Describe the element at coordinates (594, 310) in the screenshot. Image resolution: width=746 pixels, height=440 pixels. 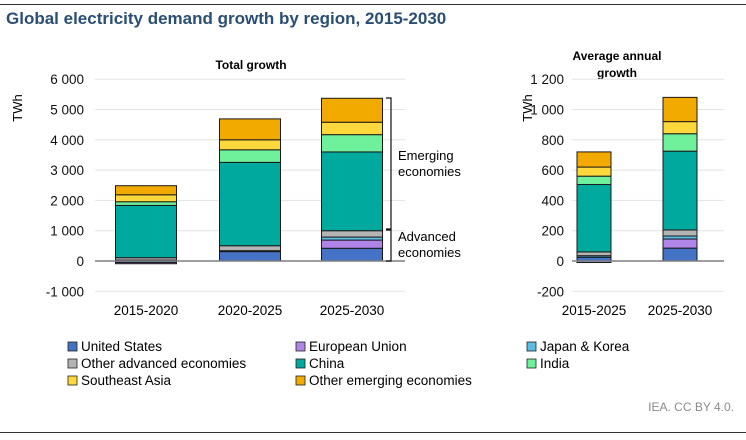
I see `x-tick-label: 2015-2025` at that location.